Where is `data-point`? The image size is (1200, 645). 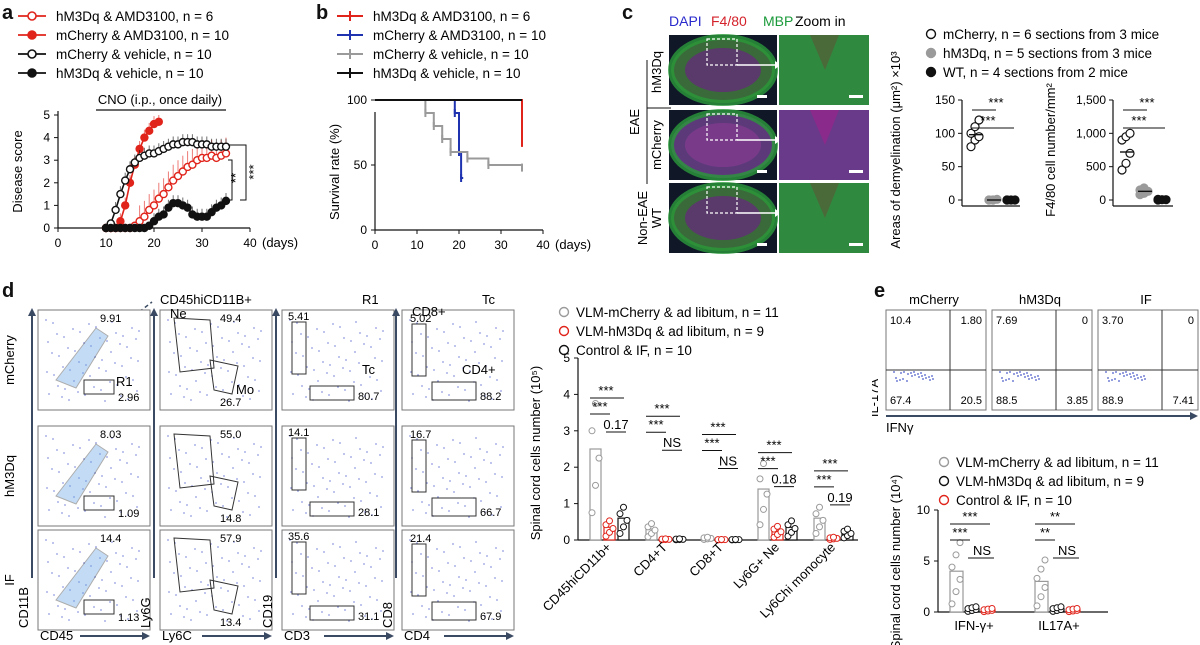 data-point is located at coordinates (1122, 170).